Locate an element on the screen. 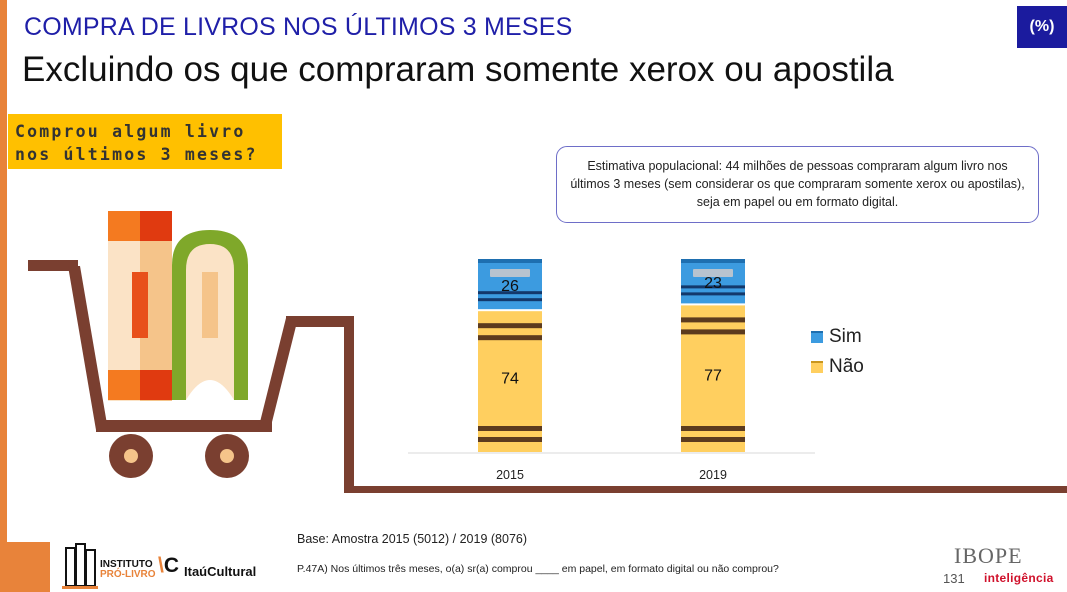 This screenshot has width=1067, height=592. legend-swatch-sim is located at coordinates (817, 337).